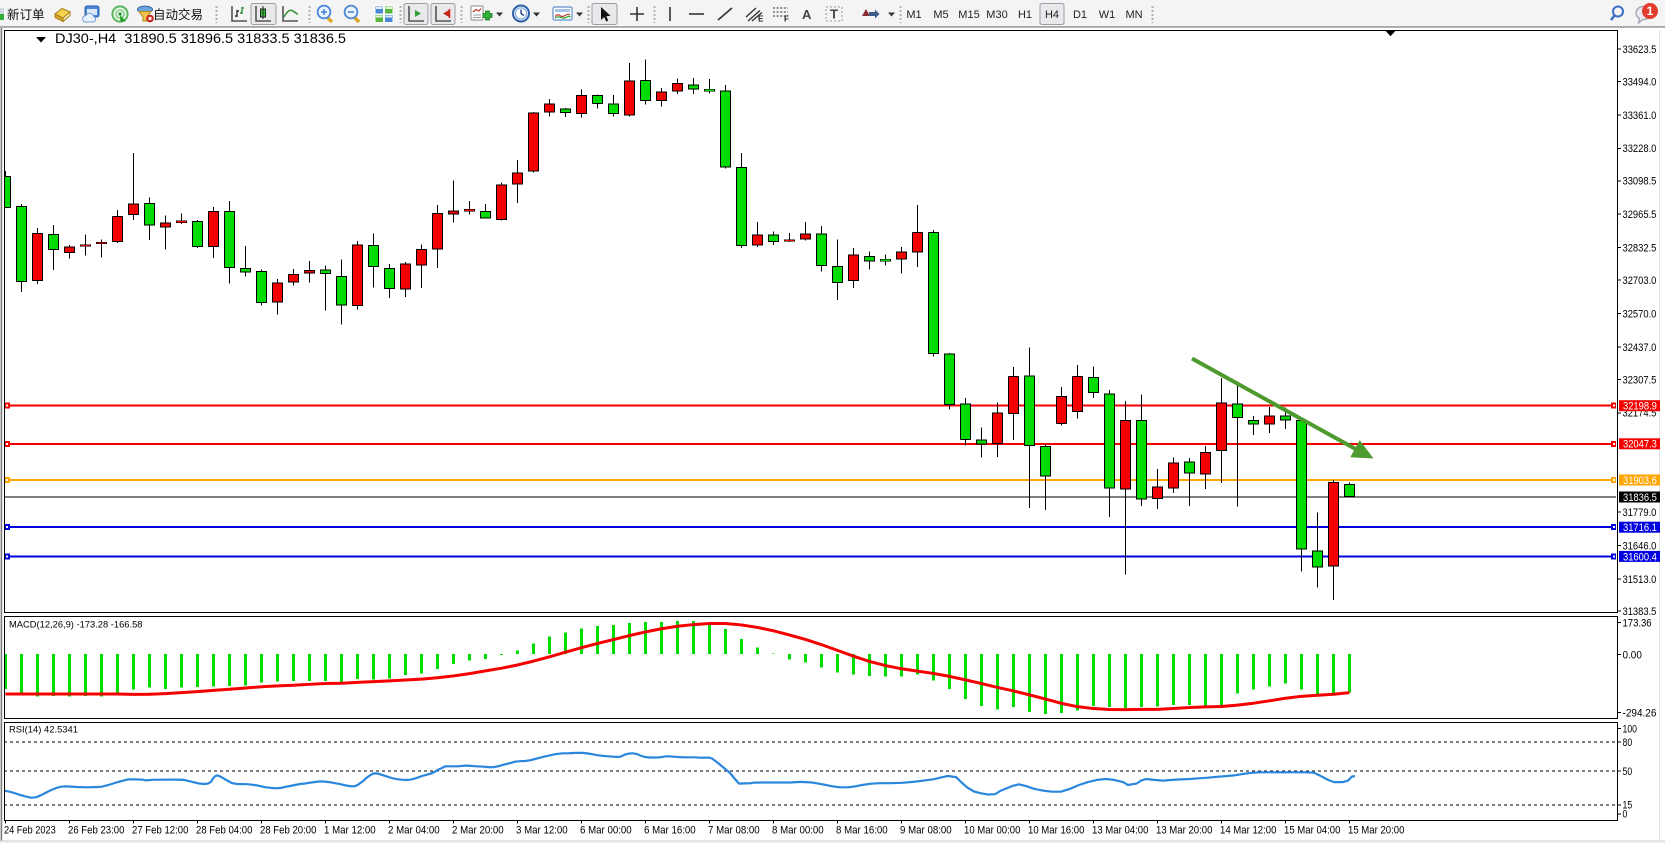 Image resolution: width=1665 pixels, height=843 pixels. What do you see at coordinates (478, 830) in the screenshot?
I see `svg-text: 2 Mar 20:00` at bounding box center [478, 830].